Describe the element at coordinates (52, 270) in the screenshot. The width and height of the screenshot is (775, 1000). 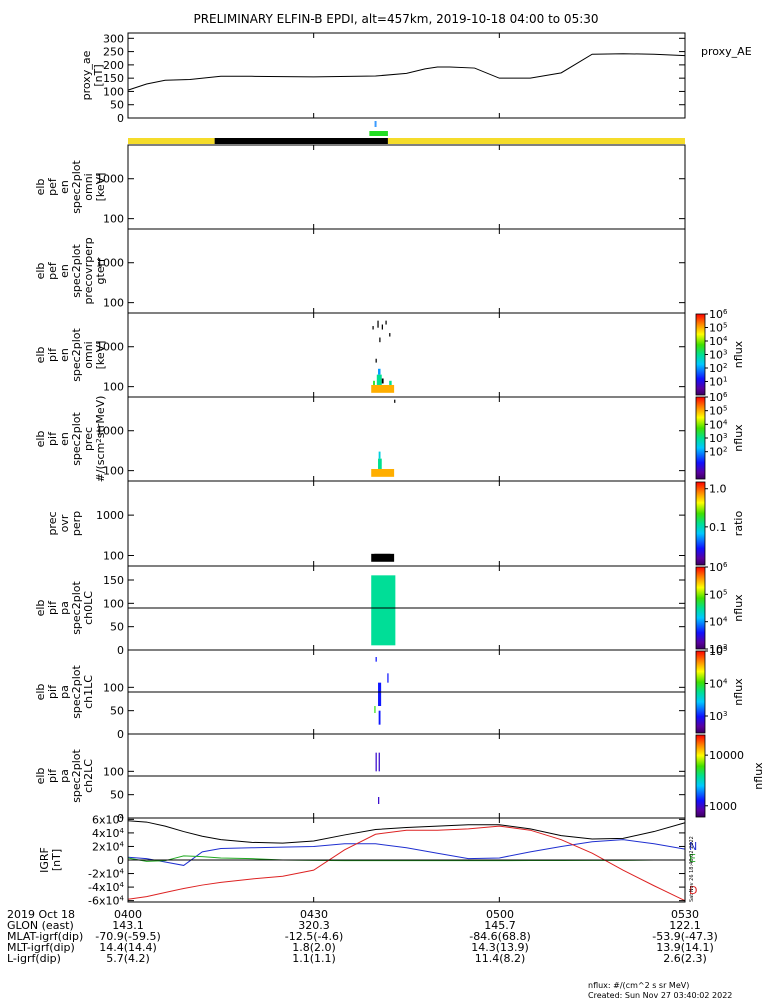
I see `y-axis-label: pef` at that location.